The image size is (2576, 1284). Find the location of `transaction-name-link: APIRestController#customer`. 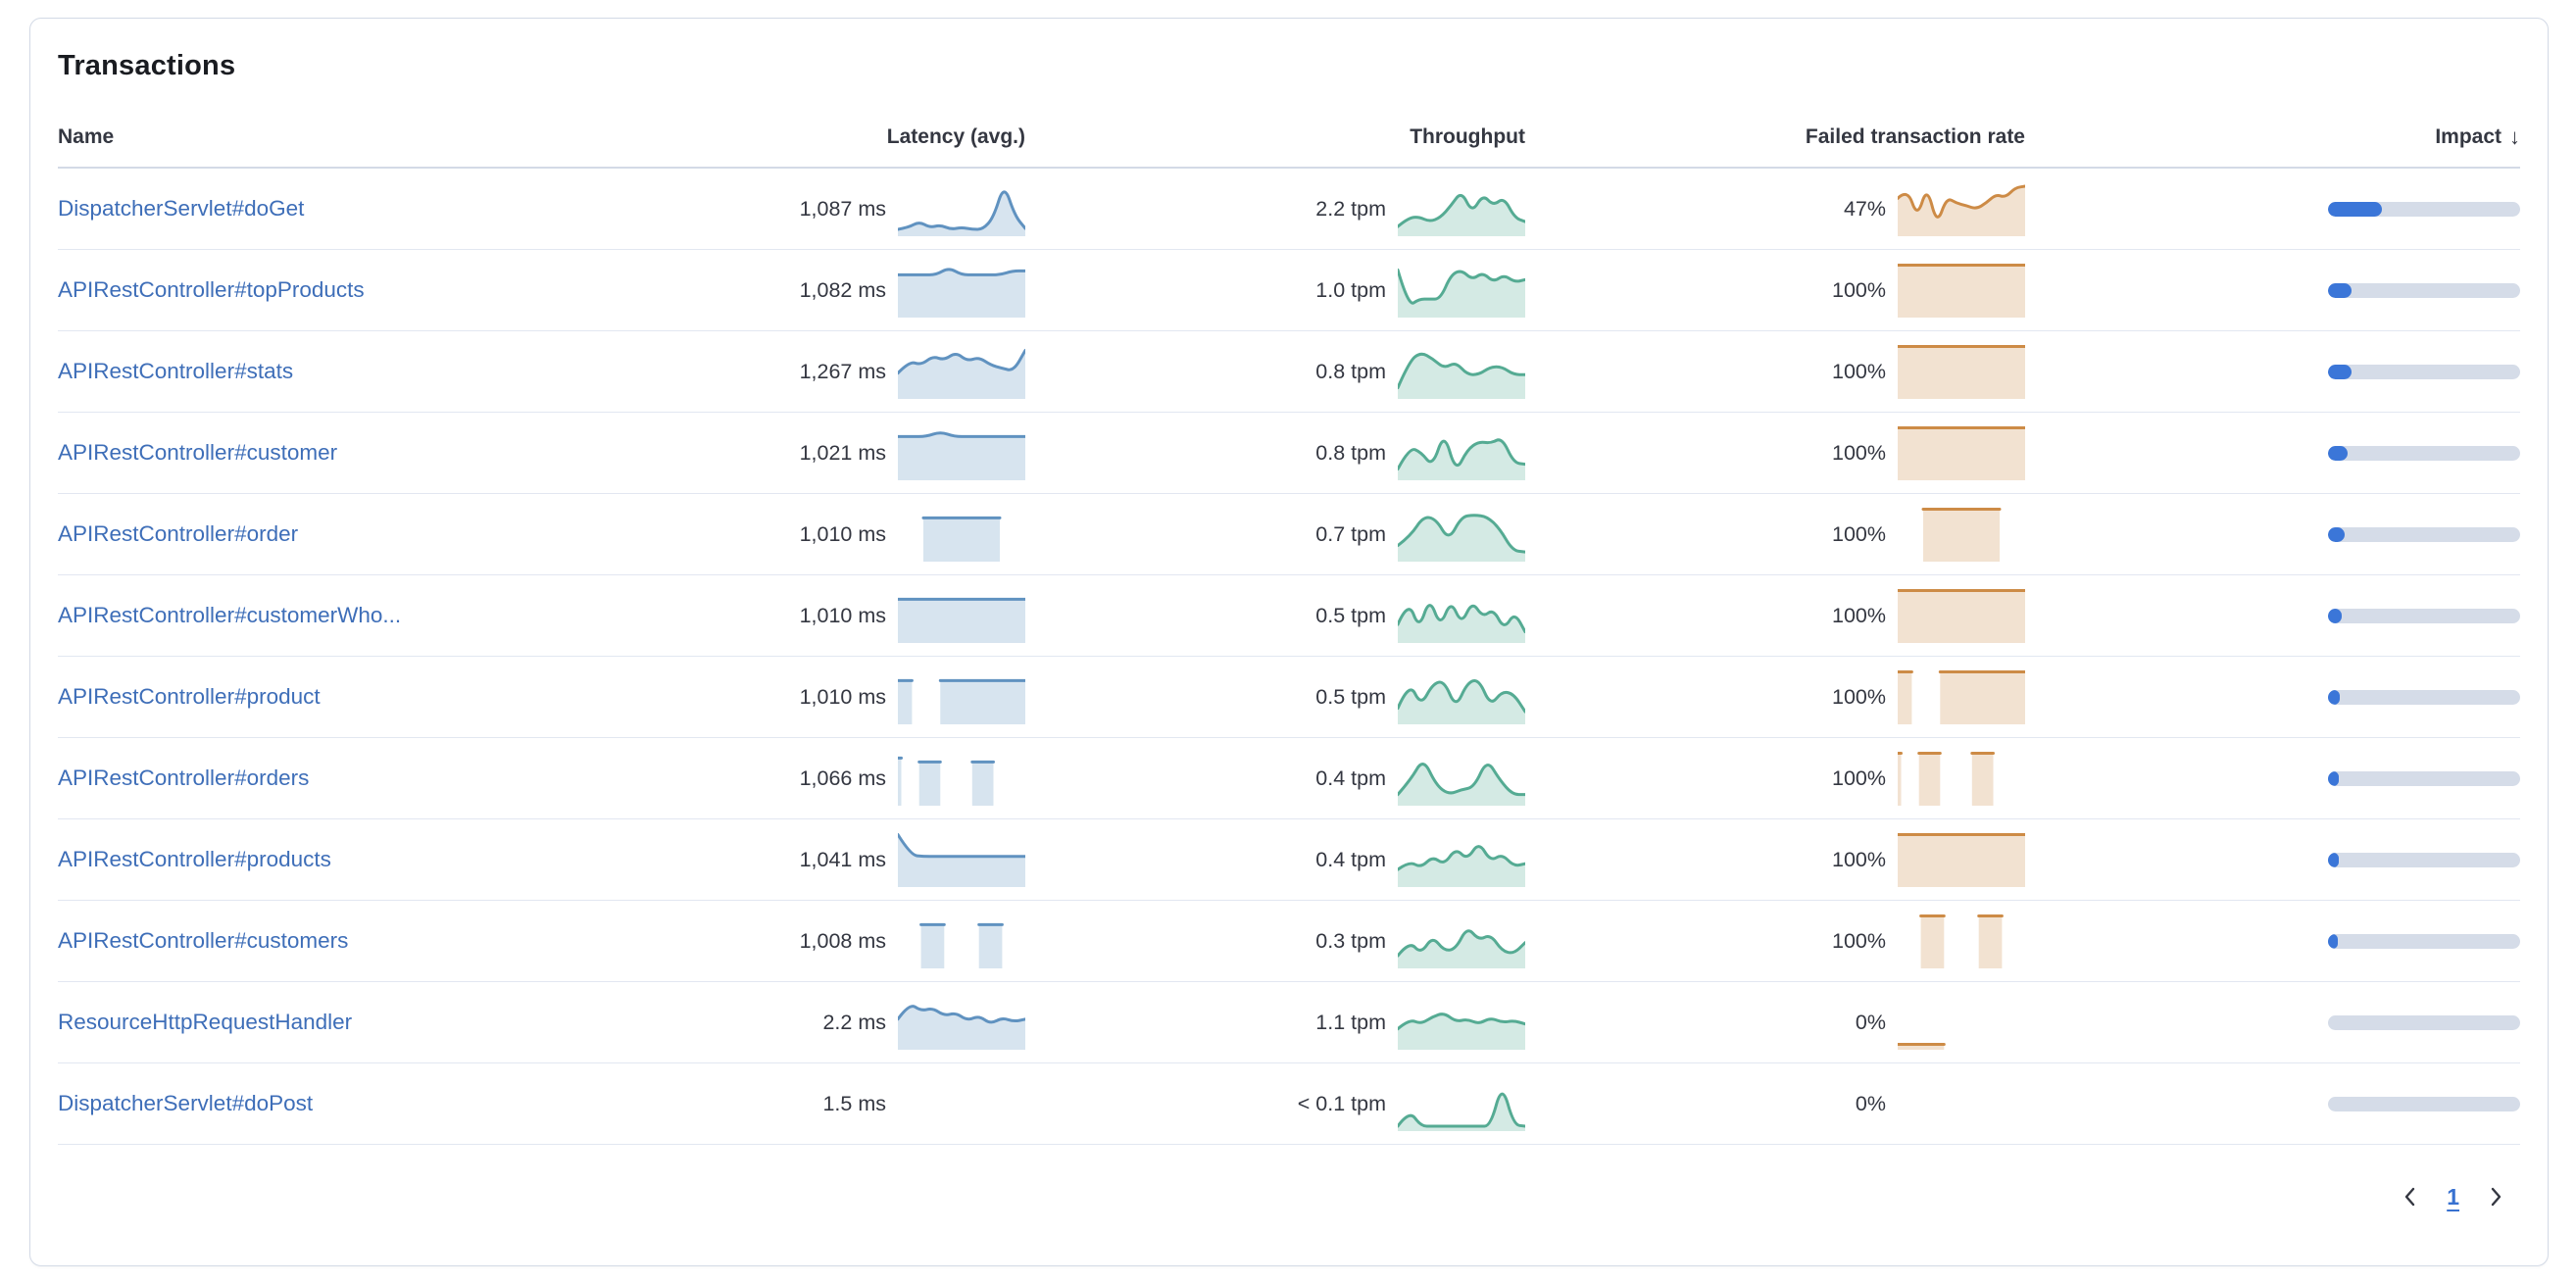

transaction-name-link: APIRestController#customer is located at coordinates (198, 452).